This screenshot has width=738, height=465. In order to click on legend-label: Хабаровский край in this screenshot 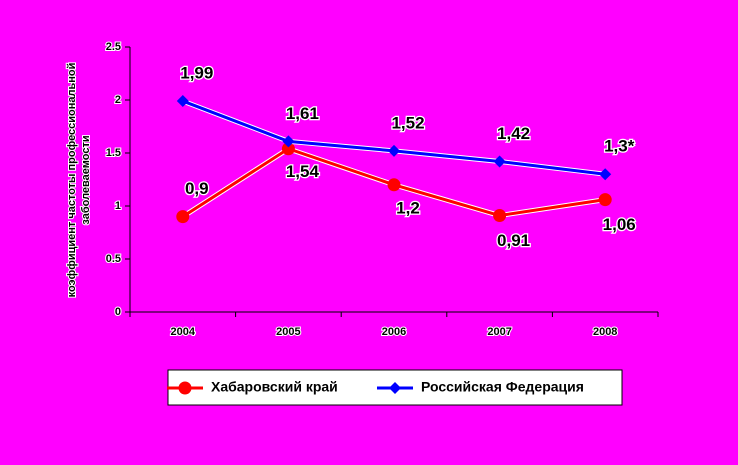, I will do `click(274, 387)`.